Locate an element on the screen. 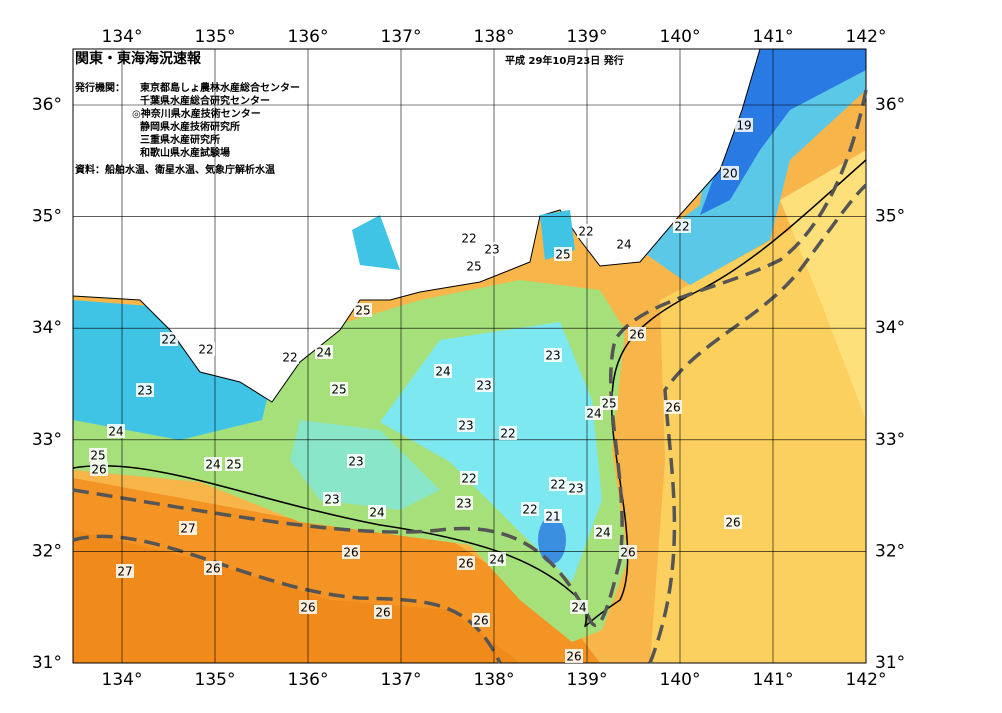 Image resolution: width=1002 pixels, height=713 pixels. issuer: 三重県水産研究所 is located at coordinates (180, 139).